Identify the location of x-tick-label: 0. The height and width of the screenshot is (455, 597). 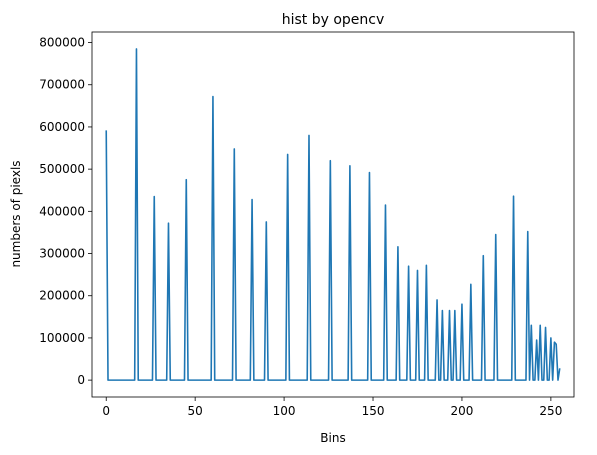
(106, 411).